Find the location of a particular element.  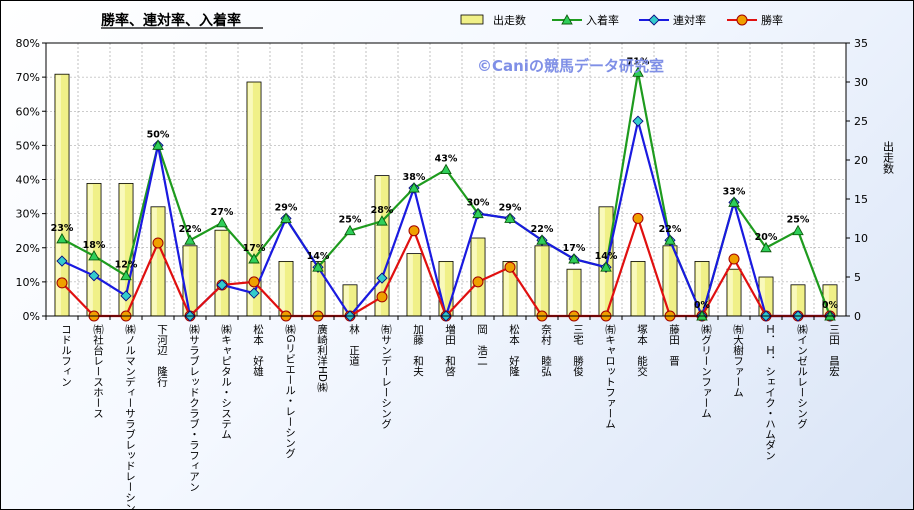

x-tick-label: ㈲社台レースホース is located at coordinates (98, 371).